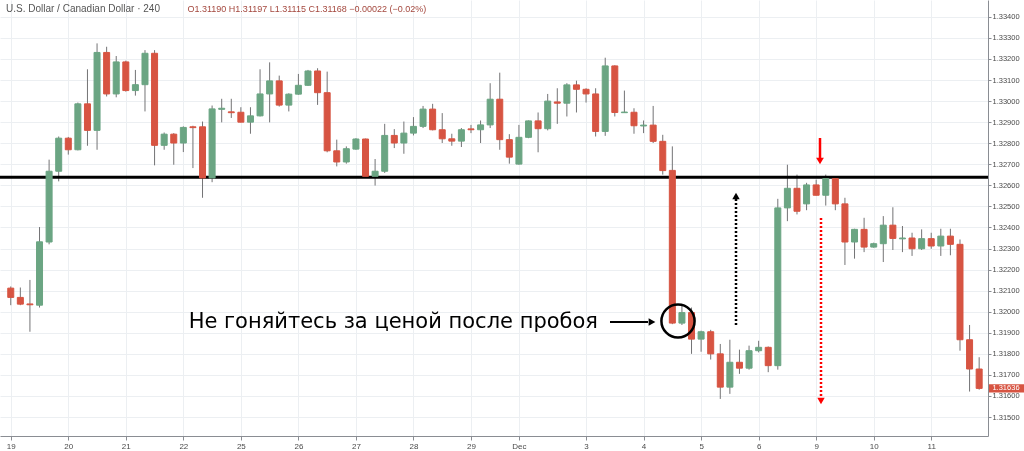 Image resolution: width=1024 pixels, height=451 pixels. I want to click on x-tick-label: 3, so click(587, 446).